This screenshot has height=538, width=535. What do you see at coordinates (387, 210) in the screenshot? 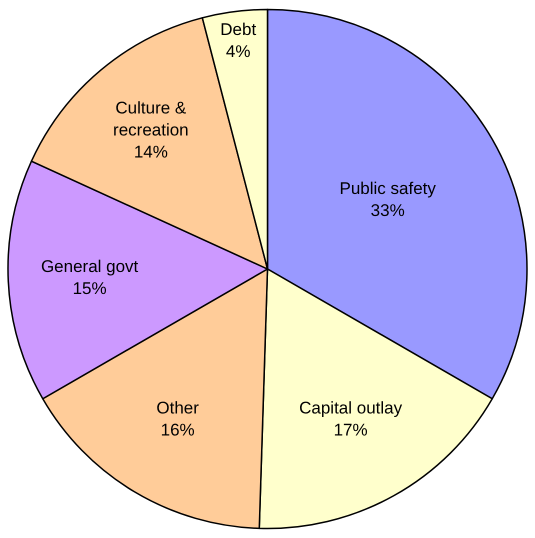
I see `data-label: 33%` at bounding box center [387, 210].